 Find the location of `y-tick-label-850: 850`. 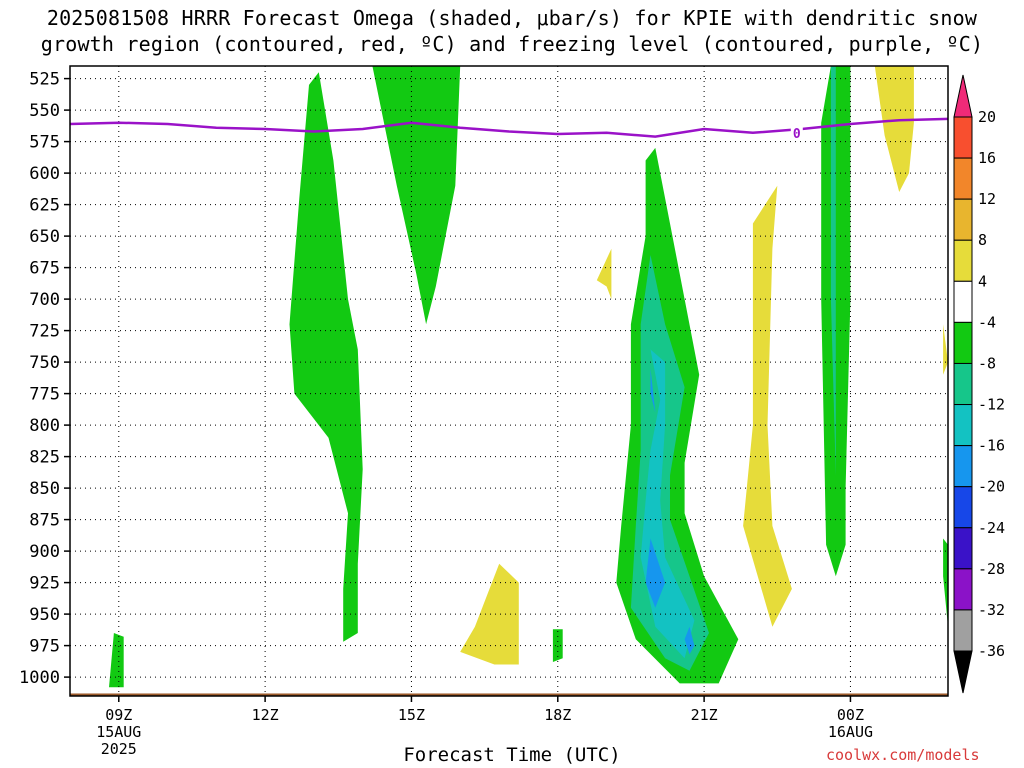

y-tick-label-850: 850 is located at coordinates (44, 489).